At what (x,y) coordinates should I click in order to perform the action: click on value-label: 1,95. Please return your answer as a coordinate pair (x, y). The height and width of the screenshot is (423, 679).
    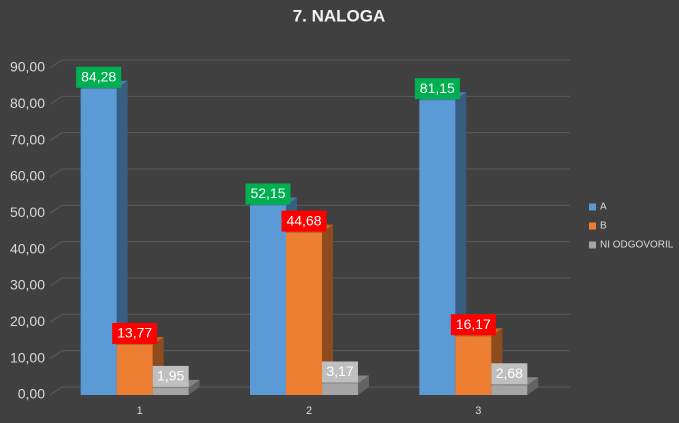
    Looking at the image, I should click on (170, 376).